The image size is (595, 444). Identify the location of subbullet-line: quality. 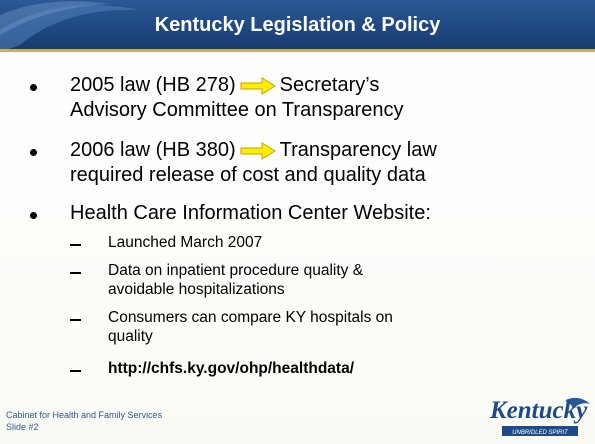
(130, 337).